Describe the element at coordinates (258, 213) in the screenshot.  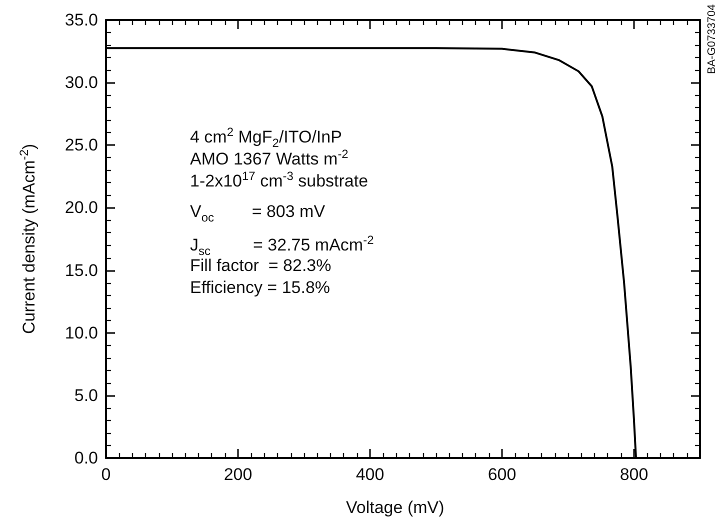
I see `text: V$_{oc}$ = 803 mV` at that location.